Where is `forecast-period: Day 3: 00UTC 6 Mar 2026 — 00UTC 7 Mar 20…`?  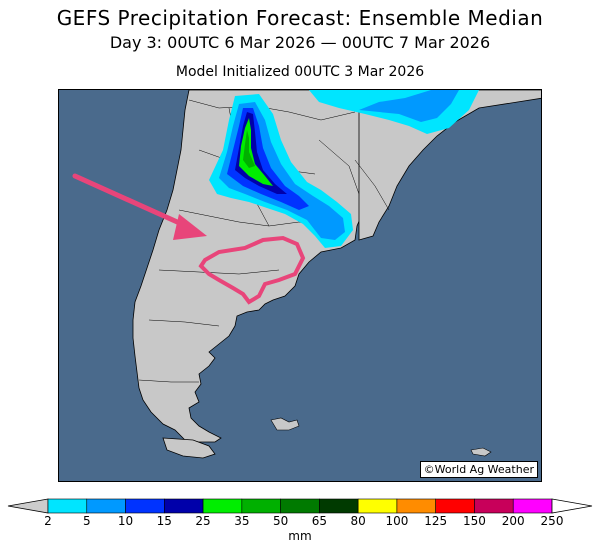 forecast-period: Day 3: 00UTC 6 Mar 2026 — 00UTC 7 Mar 20… is located at coordinates (300, 42).